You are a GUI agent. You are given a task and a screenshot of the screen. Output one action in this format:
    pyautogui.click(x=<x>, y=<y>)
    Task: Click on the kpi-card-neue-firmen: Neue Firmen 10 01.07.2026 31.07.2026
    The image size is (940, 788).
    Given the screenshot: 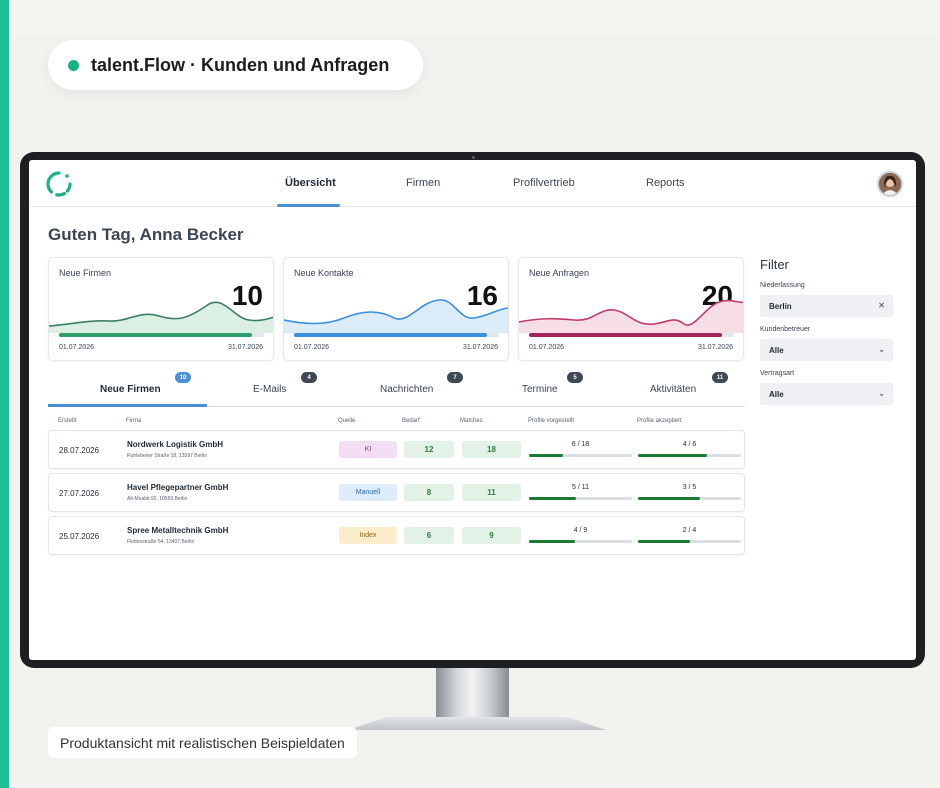 What is the action you would take?
    pyautogui.click(x=161, y=309)
    